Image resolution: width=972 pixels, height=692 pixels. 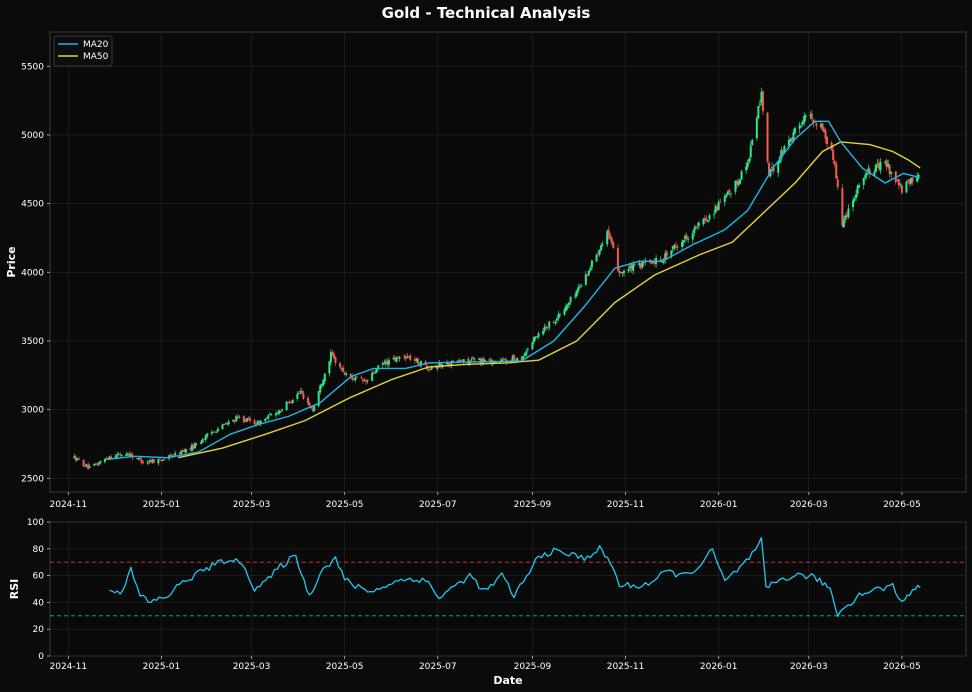 I want to click on price-tick-label-x: 2026-03, so click(x=809, y=505).